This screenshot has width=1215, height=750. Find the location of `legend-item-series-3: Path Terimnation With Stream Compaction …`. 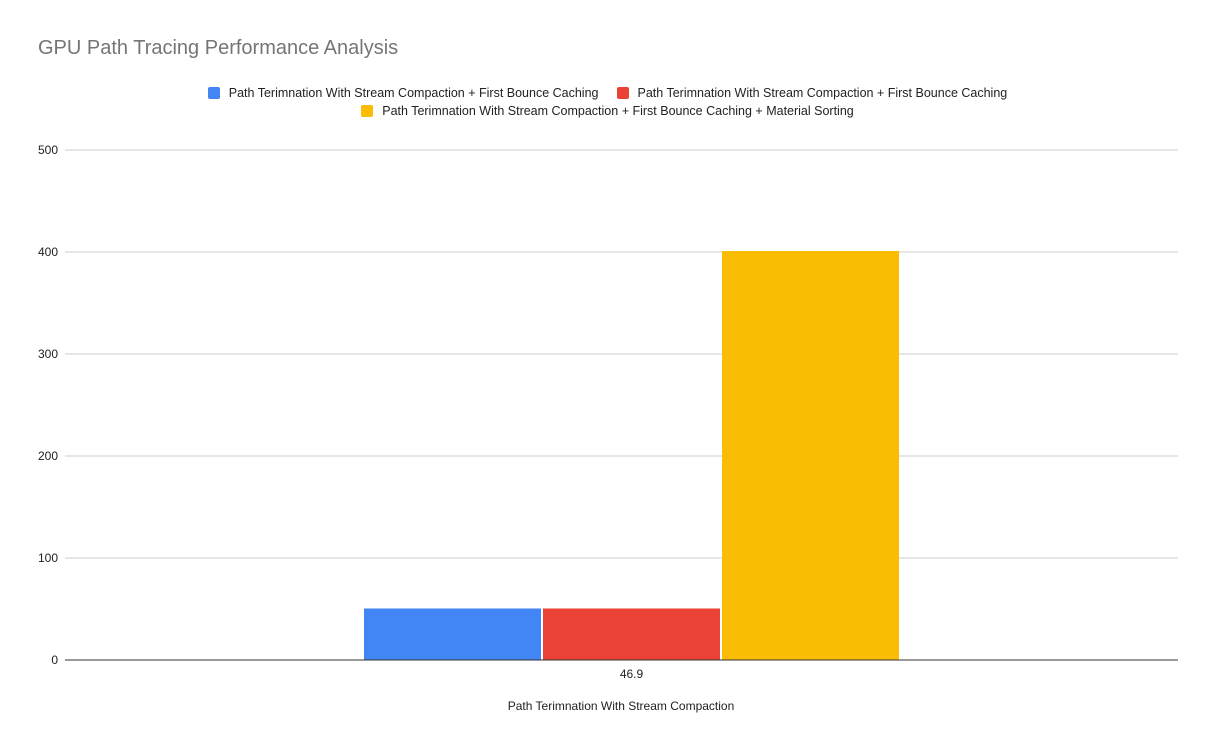

legend-item-series-3: Path Terimnation With Stream Compaction … is located at coordinates (607, 111).